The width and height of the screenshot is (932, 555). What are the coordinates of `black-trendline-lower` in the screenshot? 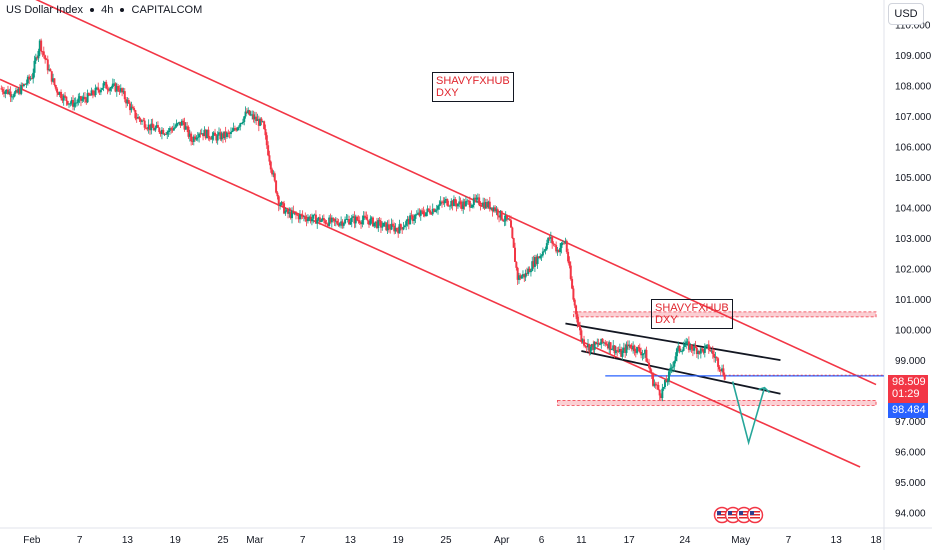 It's located at (681, 372).